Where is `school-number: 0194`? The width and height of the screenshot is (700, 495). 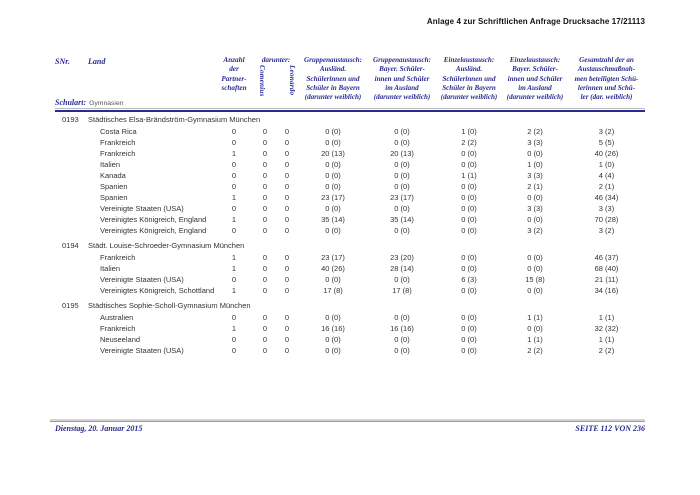
school-number: 0194 is located at coordinates (70, 245).